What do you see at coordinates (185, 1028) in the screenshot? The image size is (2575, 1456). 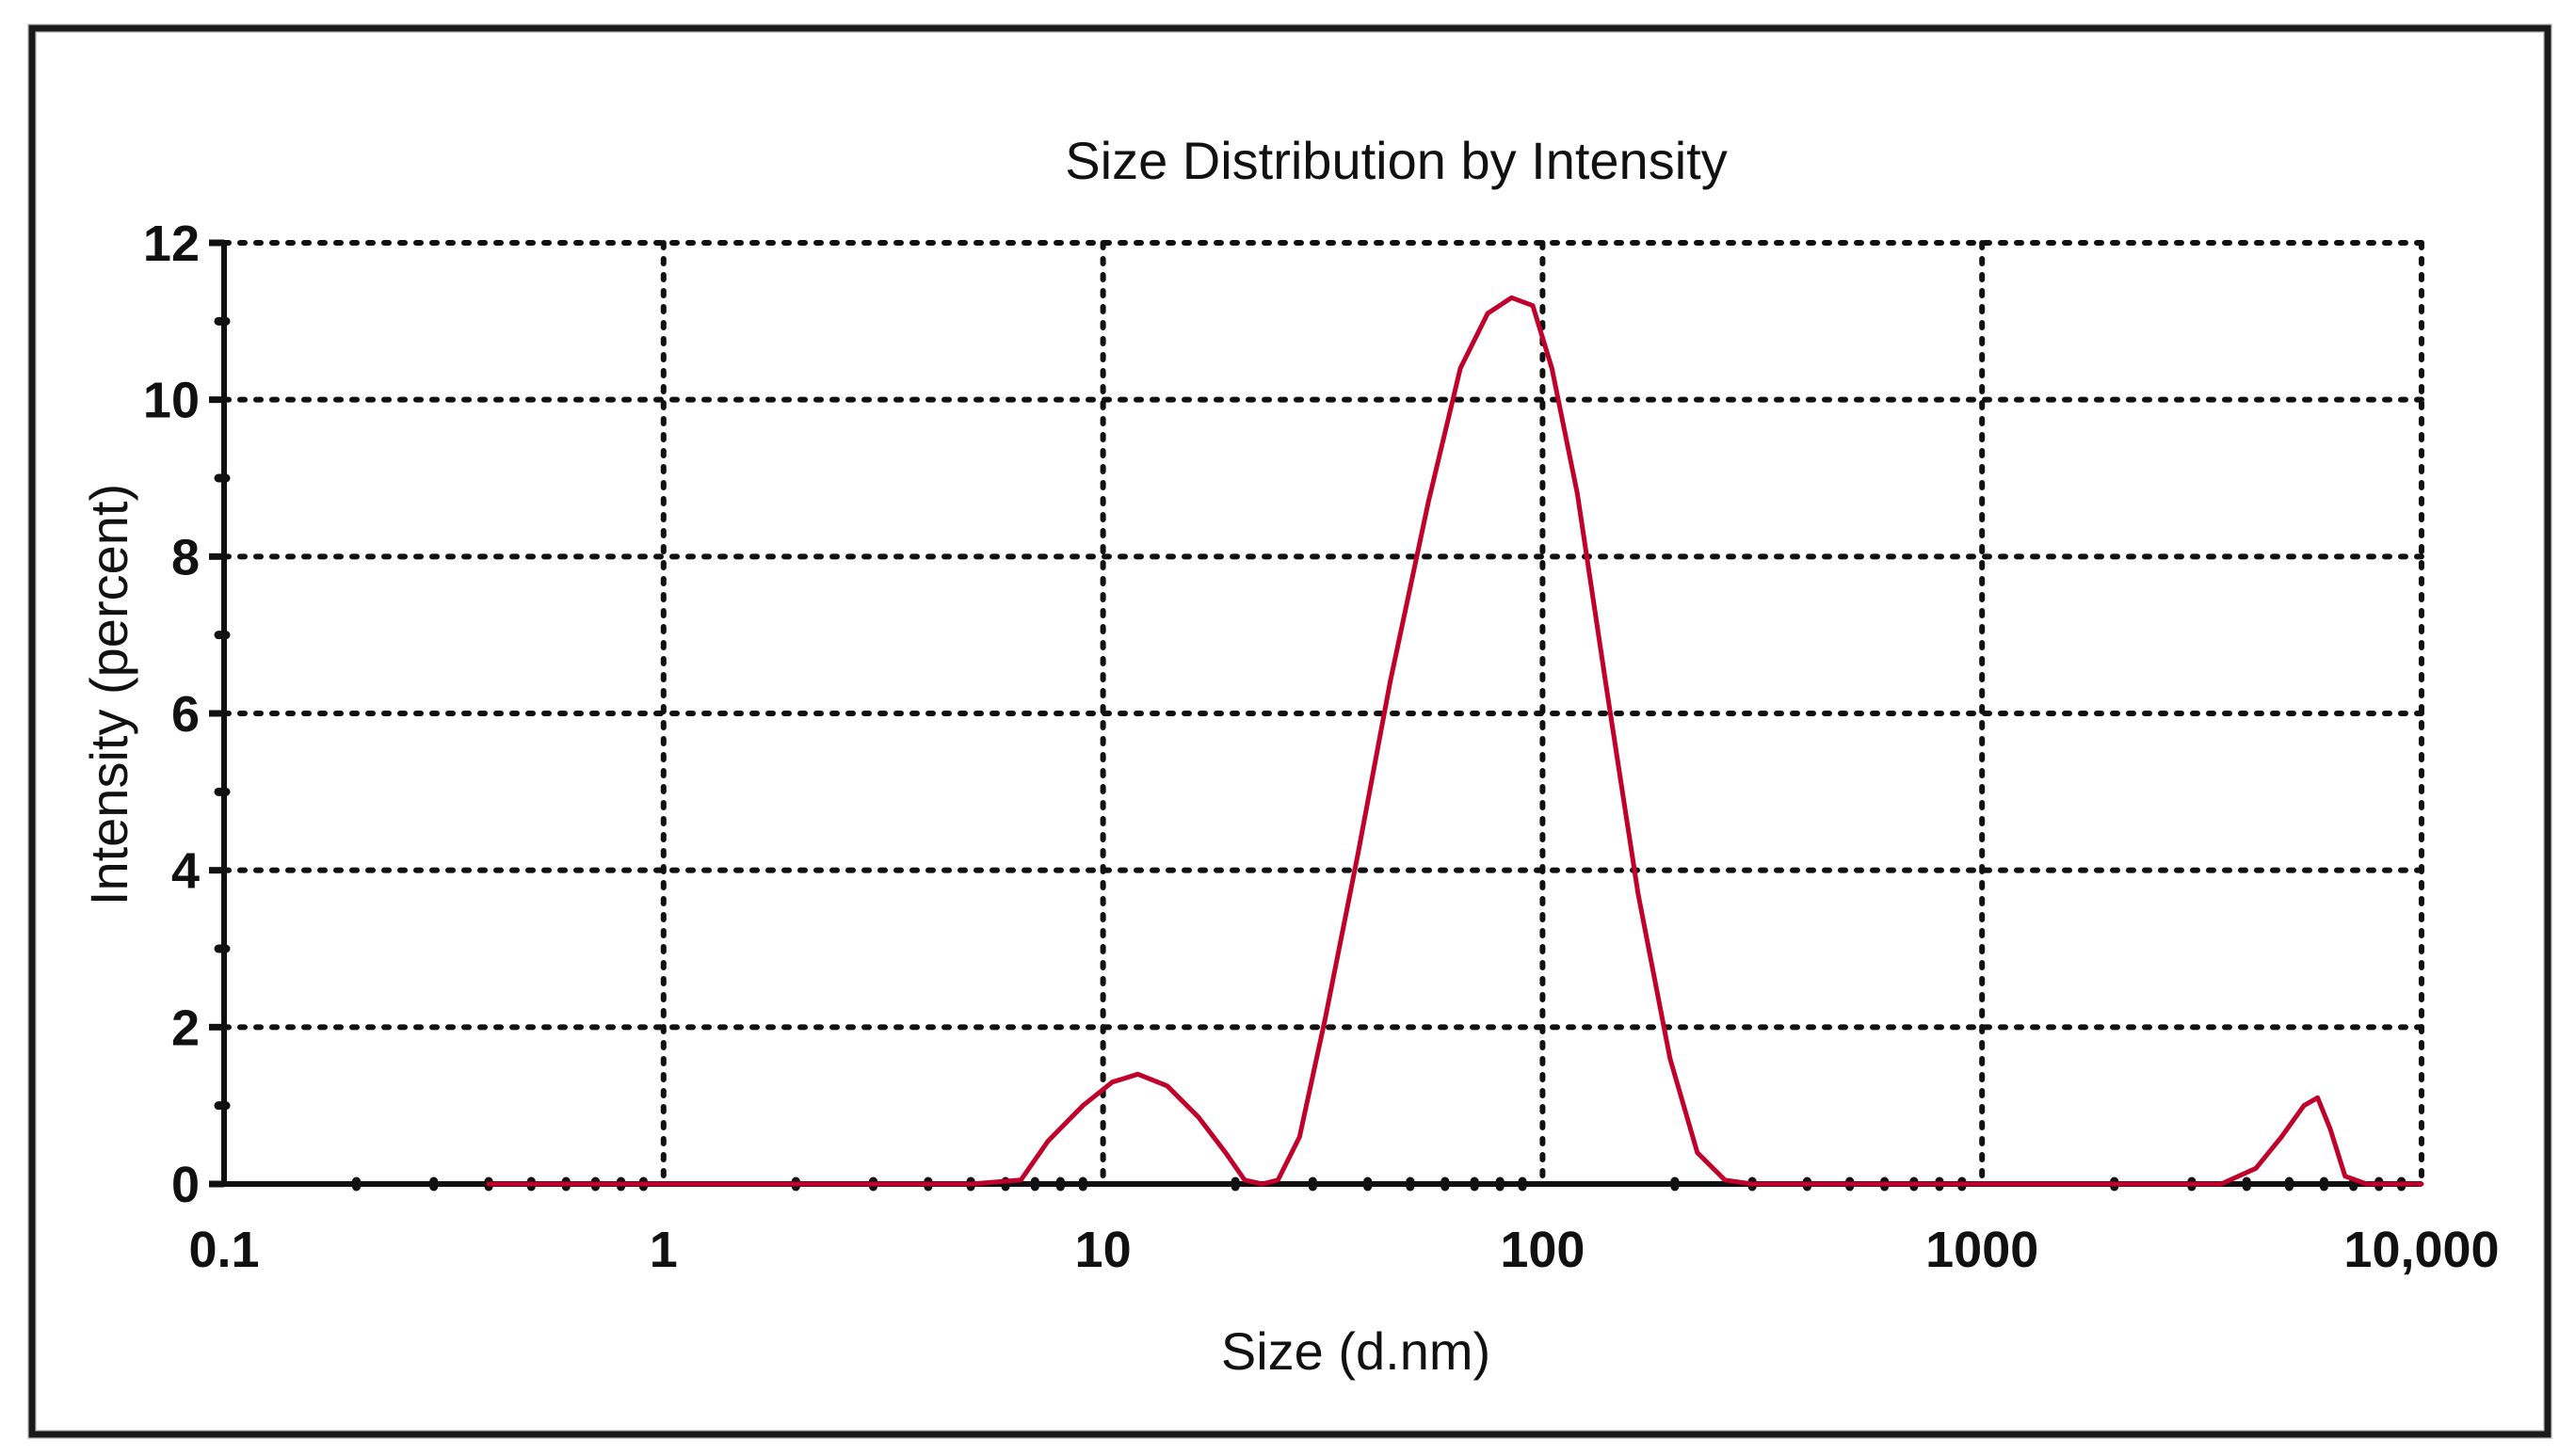 I see `y-tick-label-2: 2` at bounding box center [185, 1028].